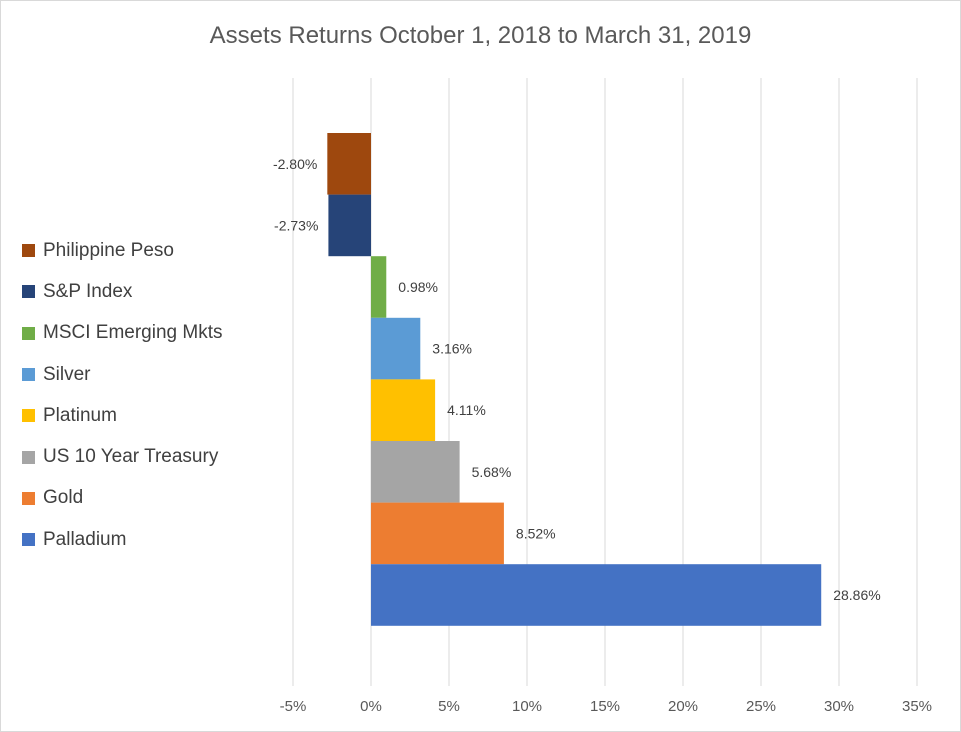 The width and height of the screenshot is (961, 732). I want to click on data-label: 4.11%, so click(466, 410).